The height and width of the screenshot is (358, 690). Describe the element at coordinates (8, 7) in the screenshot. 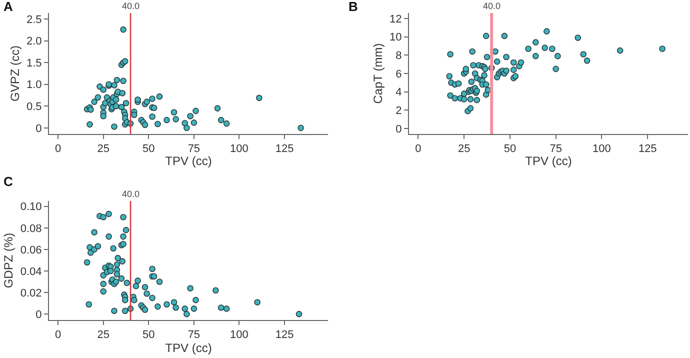

I see `chart-title: A` at that location.